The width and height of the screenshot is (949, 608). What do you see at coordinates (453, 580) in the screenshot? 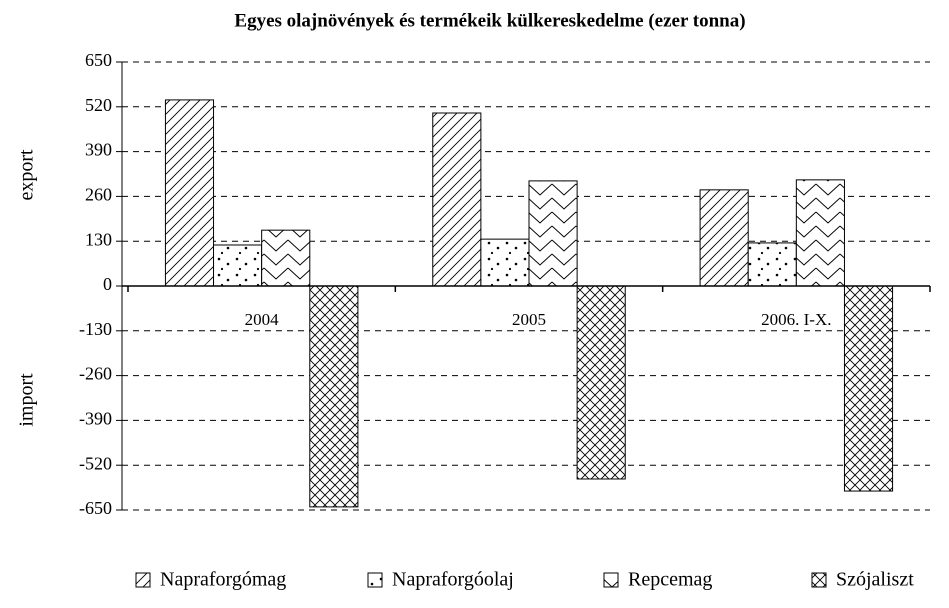
I see `legend-label: Napraforgóolaj` at bounding box center [453, 580].